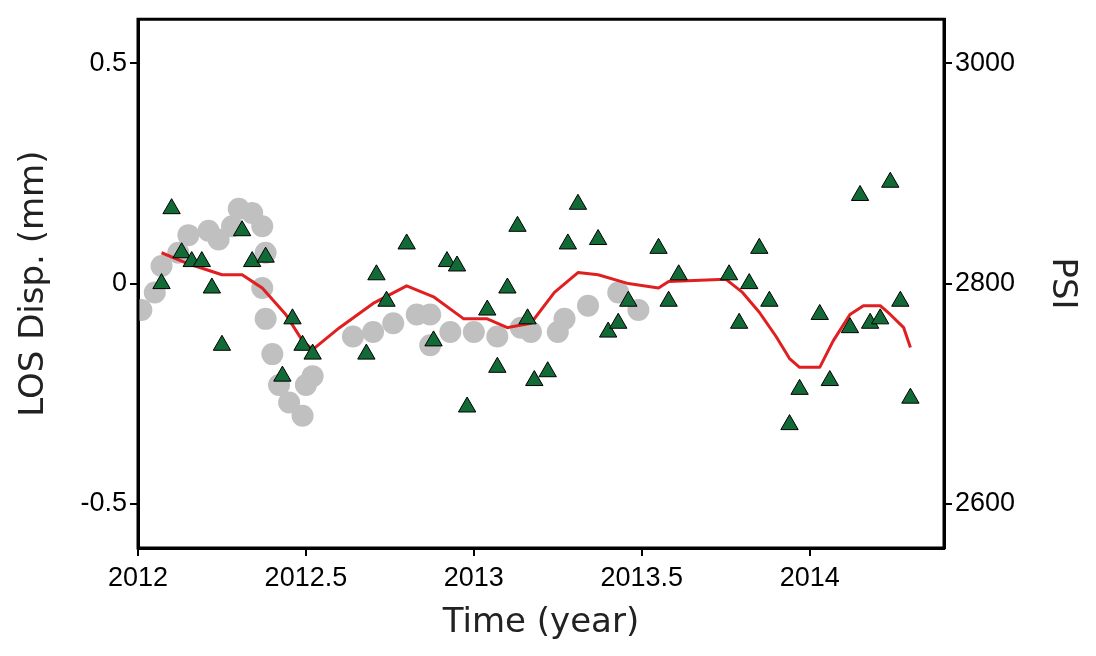 The width and height of the screenshot is (1096, 656). Describe the element at coordinates (985, 61) in the screenshot. I see `y2-tick-label: 3000` at that location.